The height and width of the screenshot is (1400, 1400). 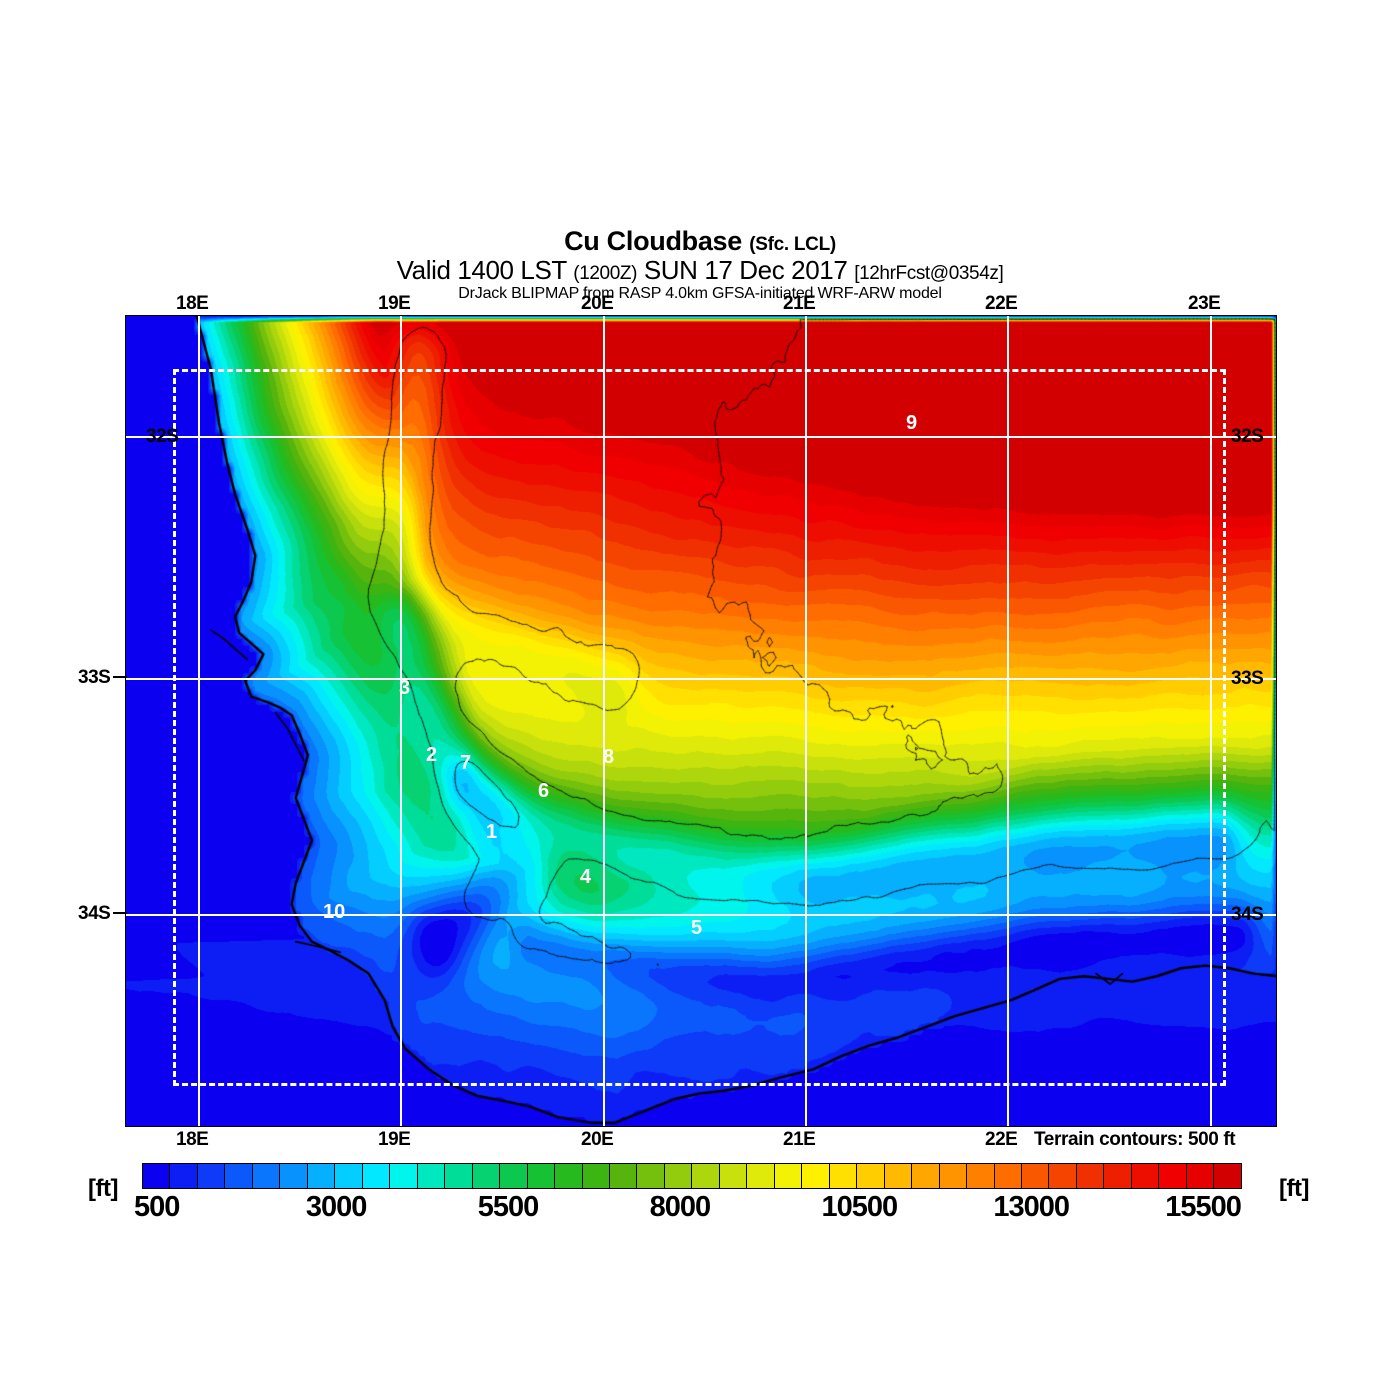 I want to click on colorbar-tick-13000: 13000, so click(x=1031, y=1207).